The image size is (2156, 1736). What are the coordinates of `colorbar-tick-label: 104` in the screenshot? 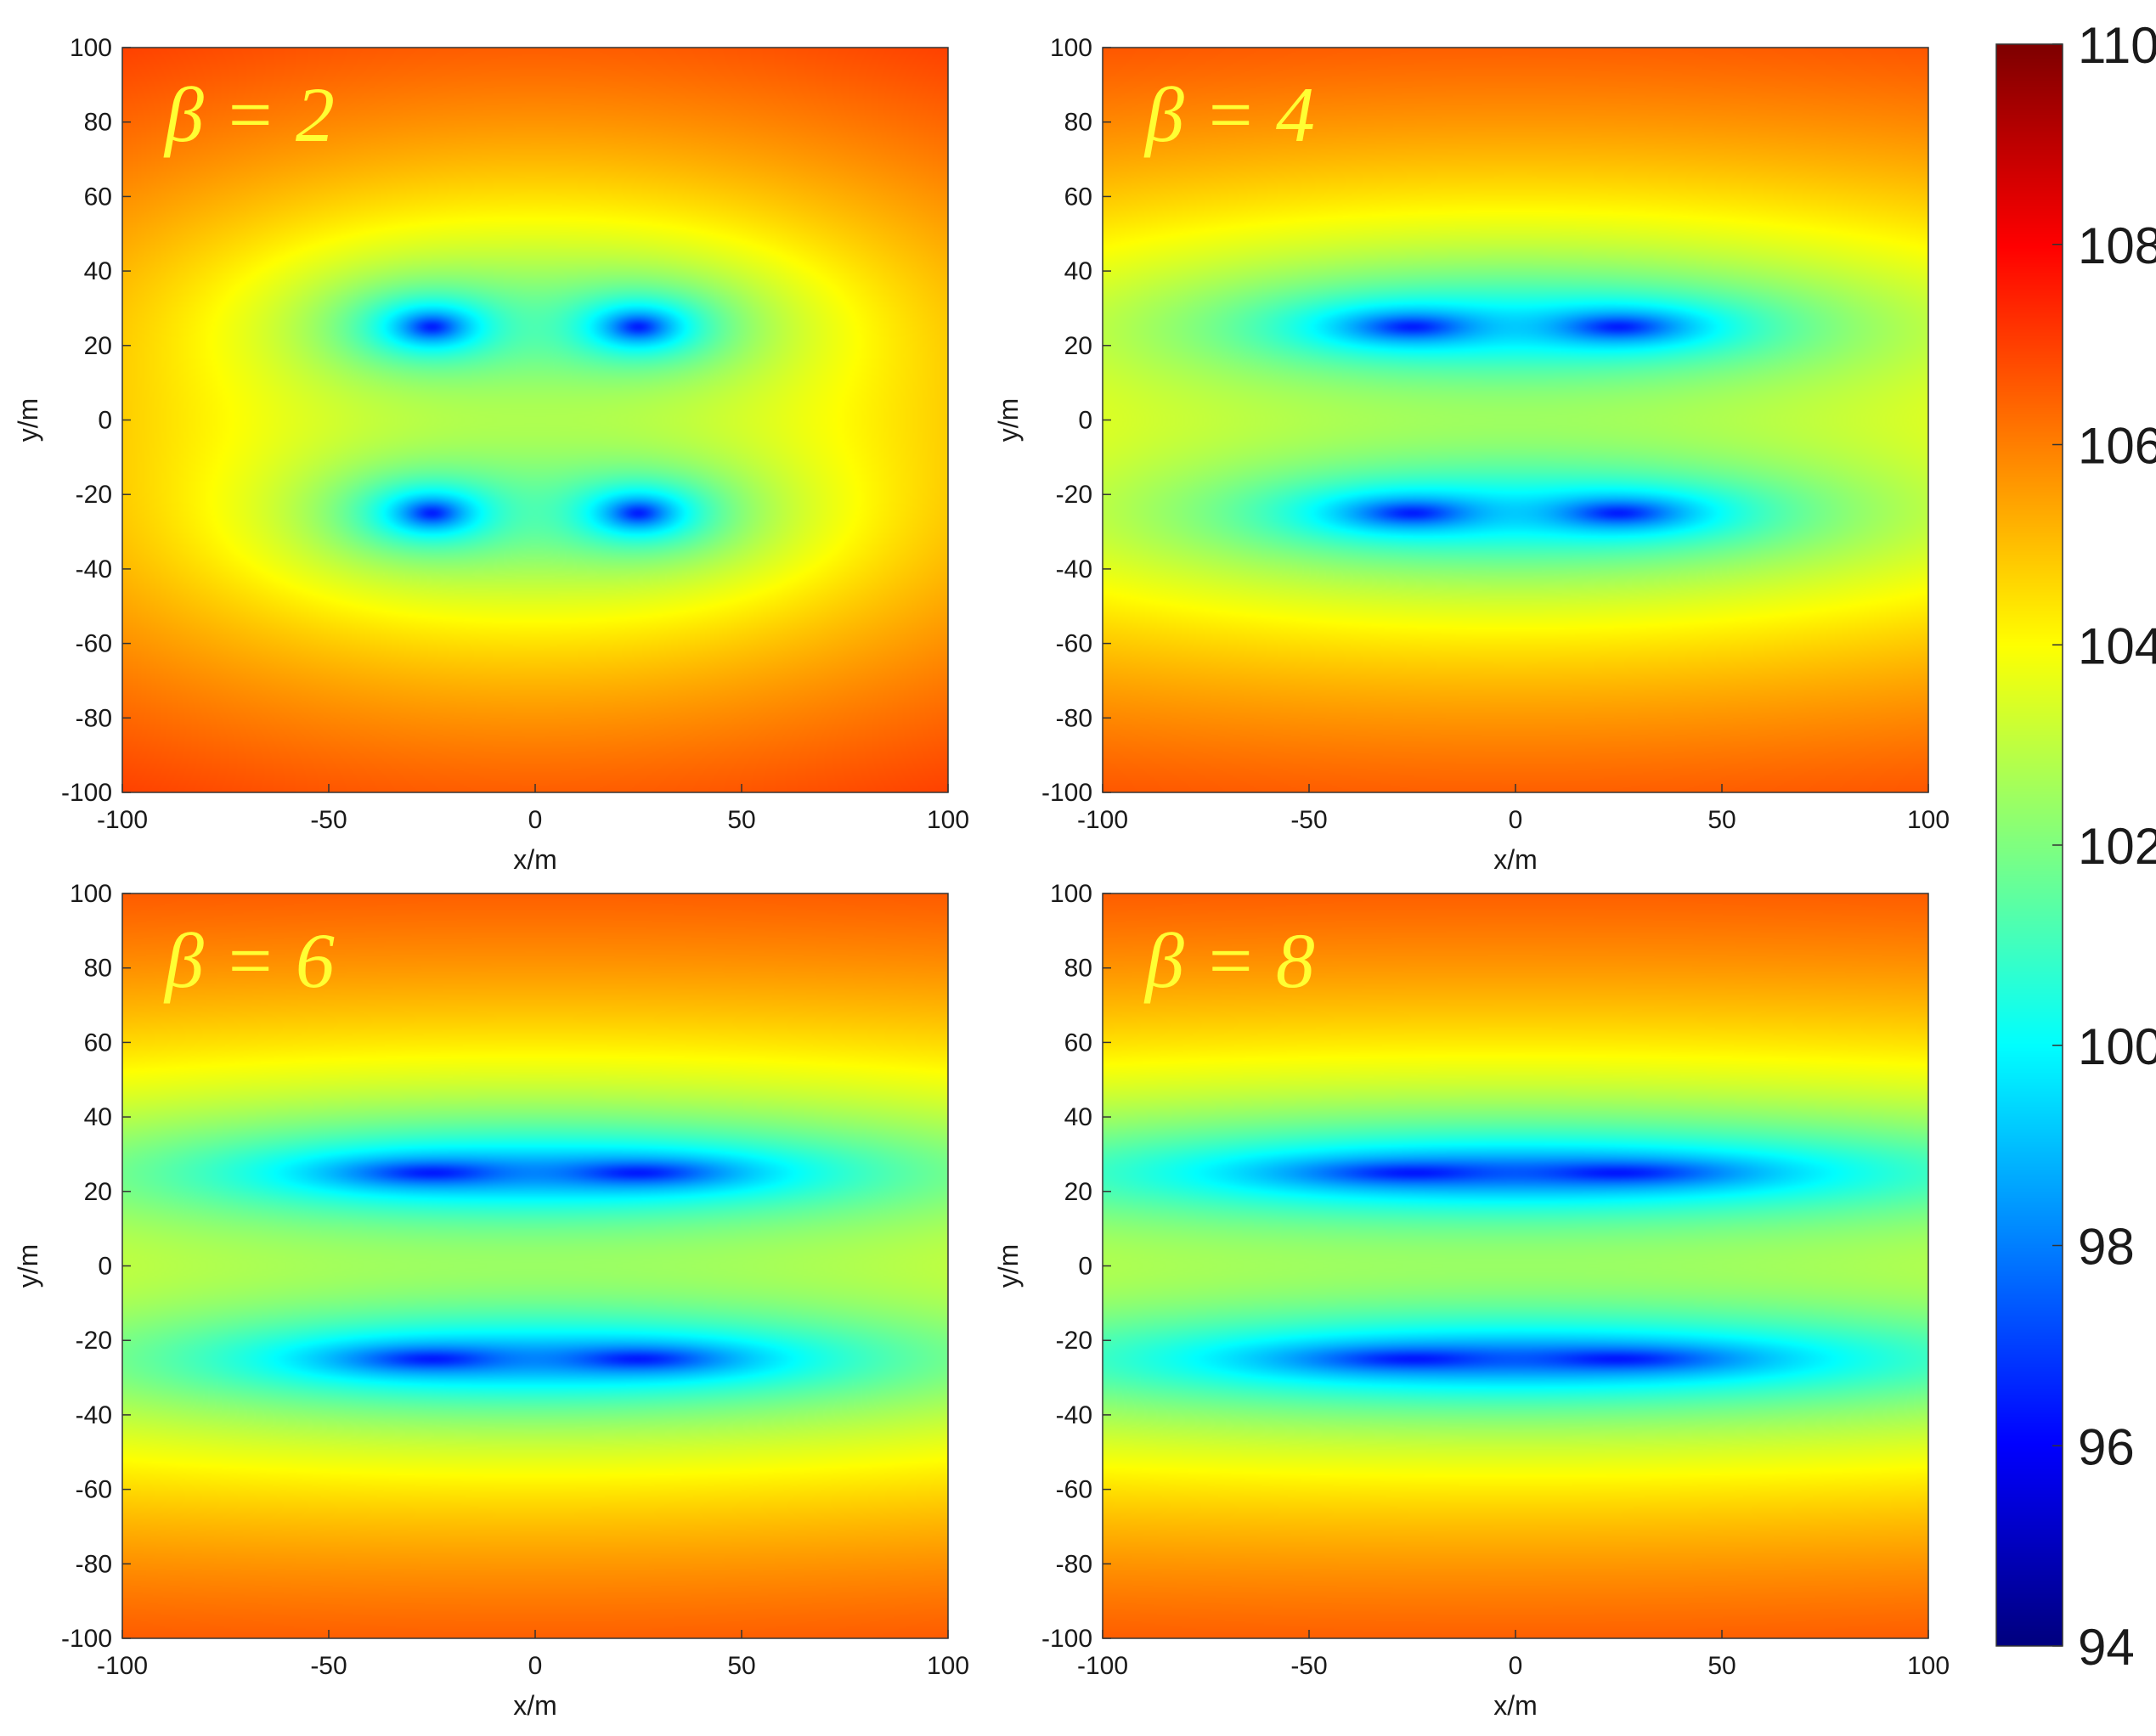 It's located at (2117, 645).